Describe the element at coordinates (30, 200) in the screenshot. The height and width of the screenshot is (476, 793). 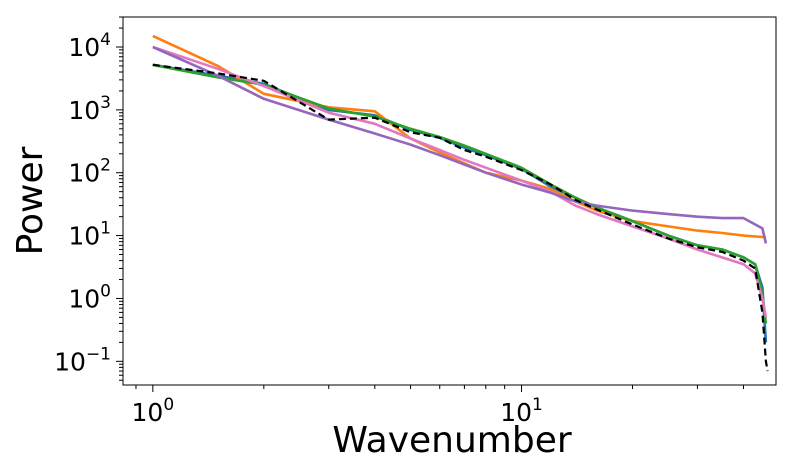
I see `y-axis-label: Power` at that location.